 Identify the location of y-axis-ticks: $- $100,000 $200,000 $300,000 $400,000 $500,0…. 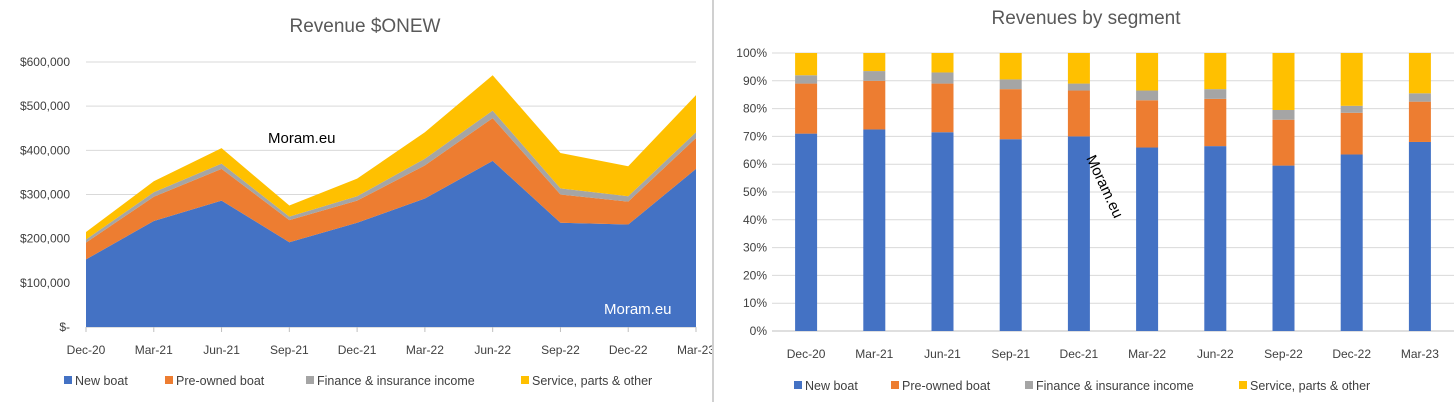
(45, 194).